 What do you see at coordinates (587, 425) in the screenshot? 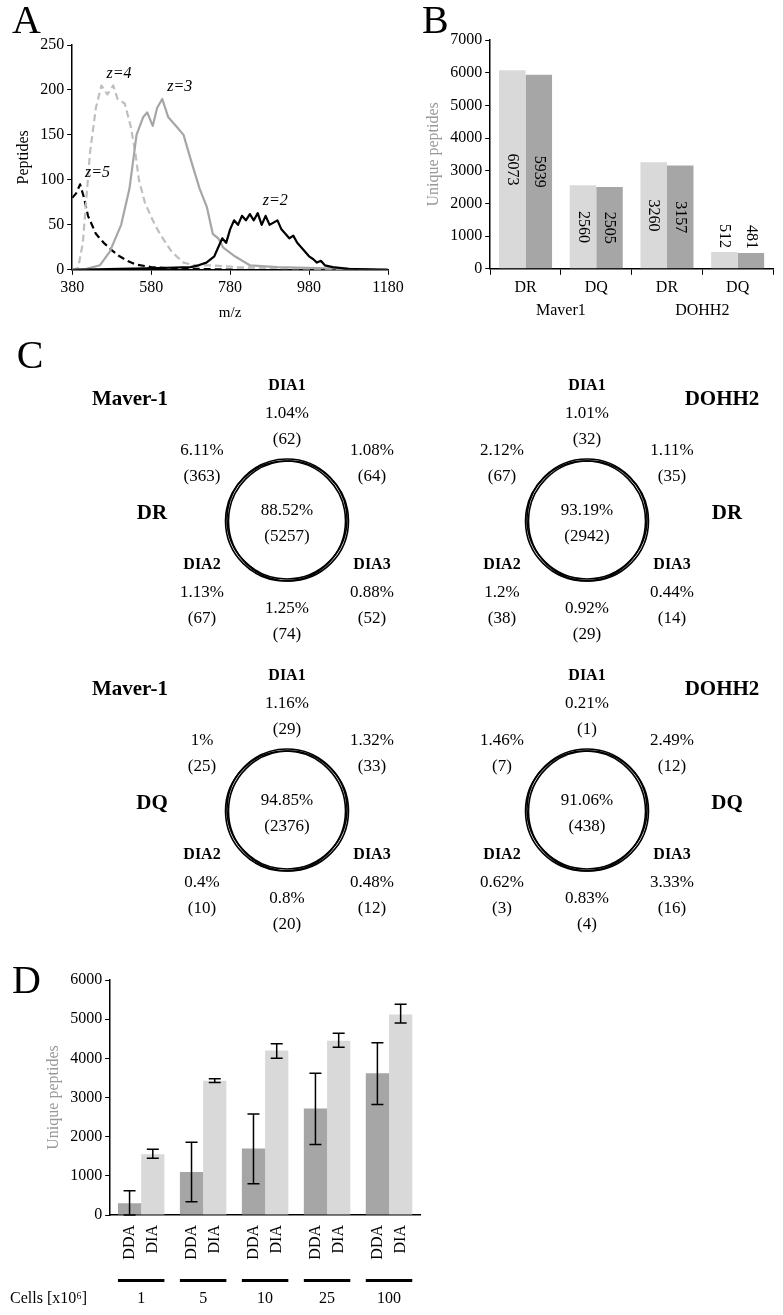
I see `text: 1.01% (32)` at bounding box center [587, 425].